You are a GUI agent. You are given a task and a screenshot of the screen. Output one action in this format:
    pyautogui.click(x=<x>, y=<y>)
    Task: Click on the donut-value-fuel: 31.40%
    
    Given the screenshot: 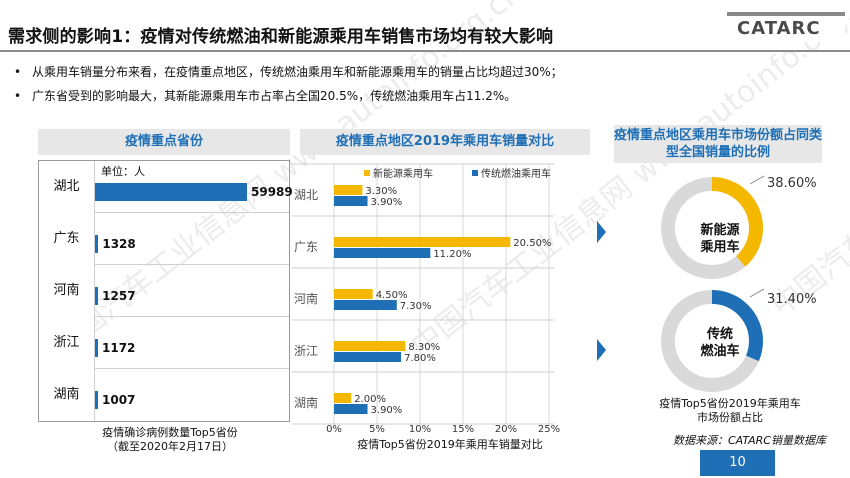 What is the action you would take?
    pyautogui.click(x=792, y=299)
    